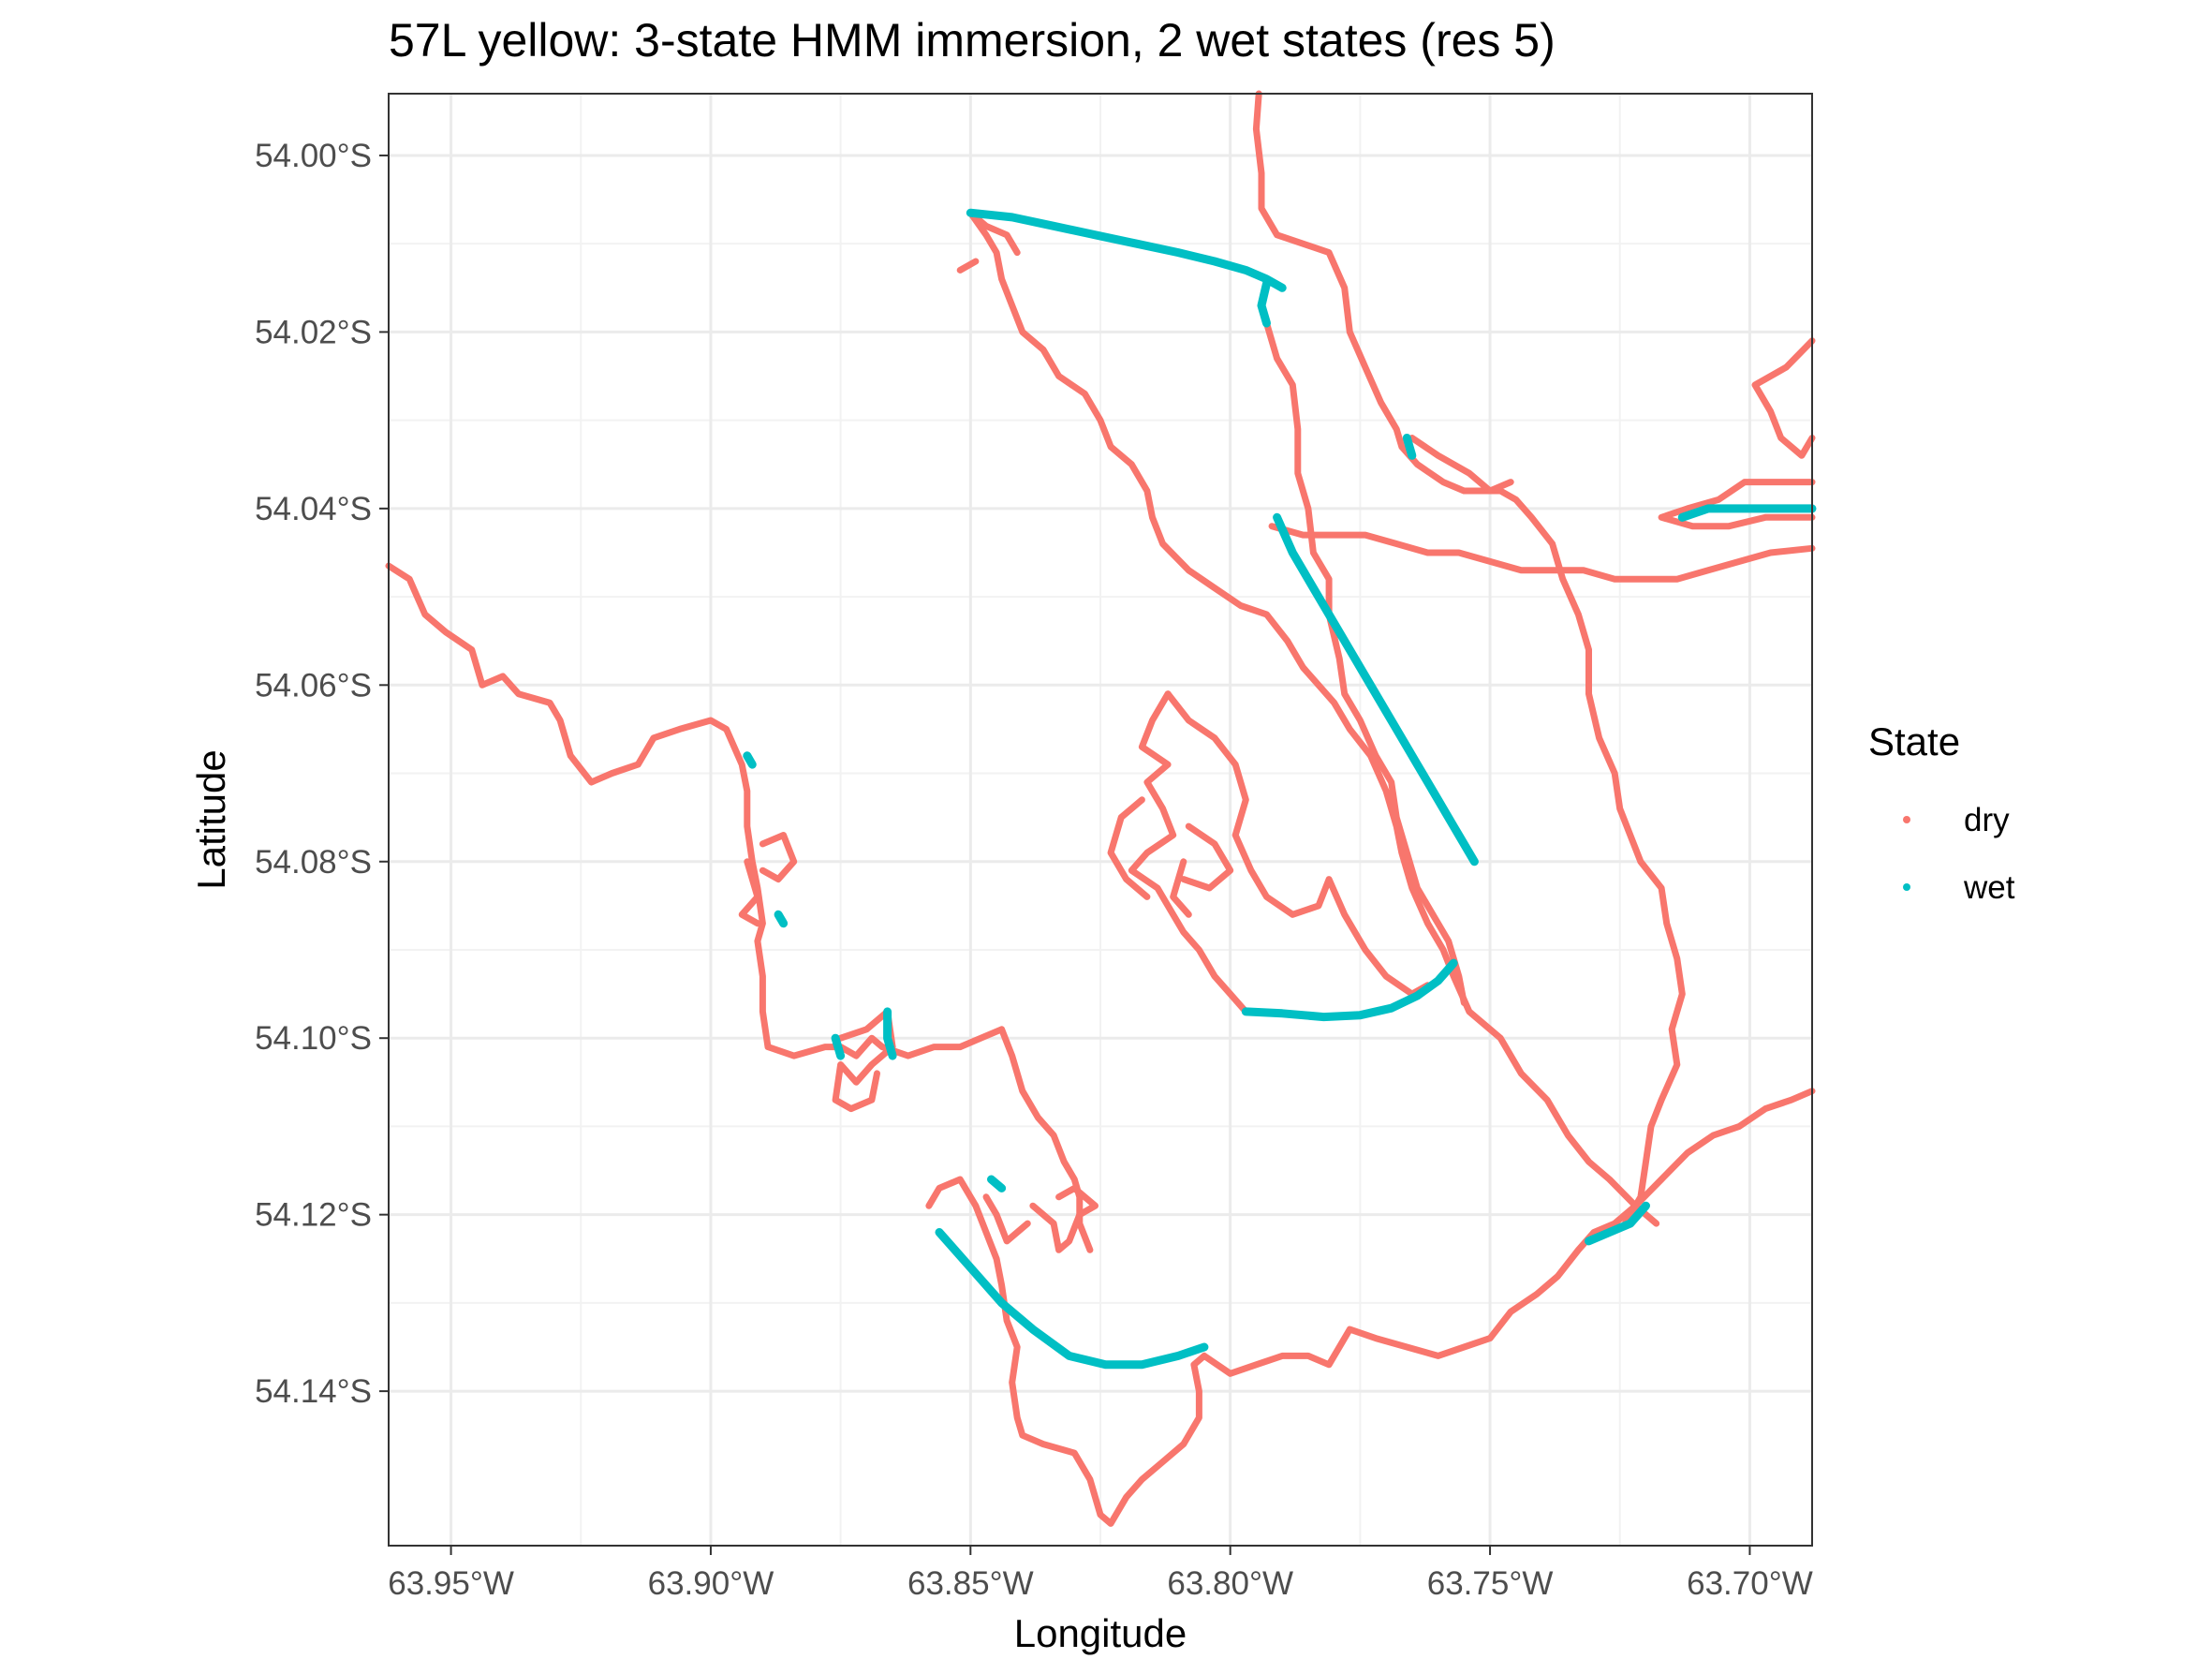 The image size is (2212, 1659). What do you see at coordinates (711, 1583) in the screenshot?
I see `x-tick-label: 63.90°W` at bounding box center [711, 1583].